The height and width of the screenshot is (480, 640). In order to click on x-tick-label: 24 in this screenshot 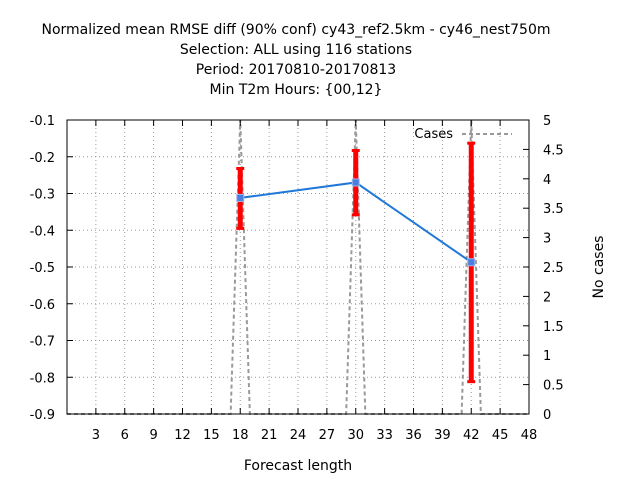, I will do `click(298, 435)`.